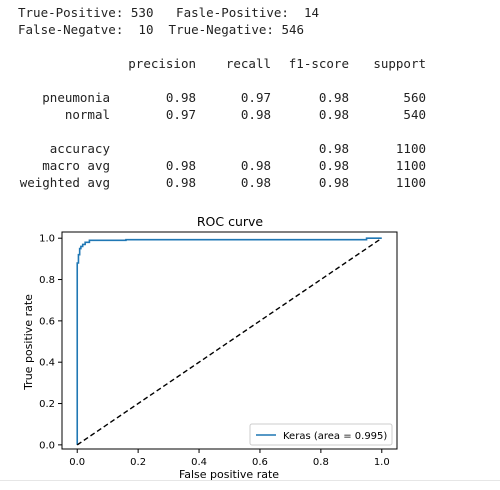 The width and height of the screenshot is (500, 490). I want to click on legend: Keras (area = 0.995), so click(321, 434).